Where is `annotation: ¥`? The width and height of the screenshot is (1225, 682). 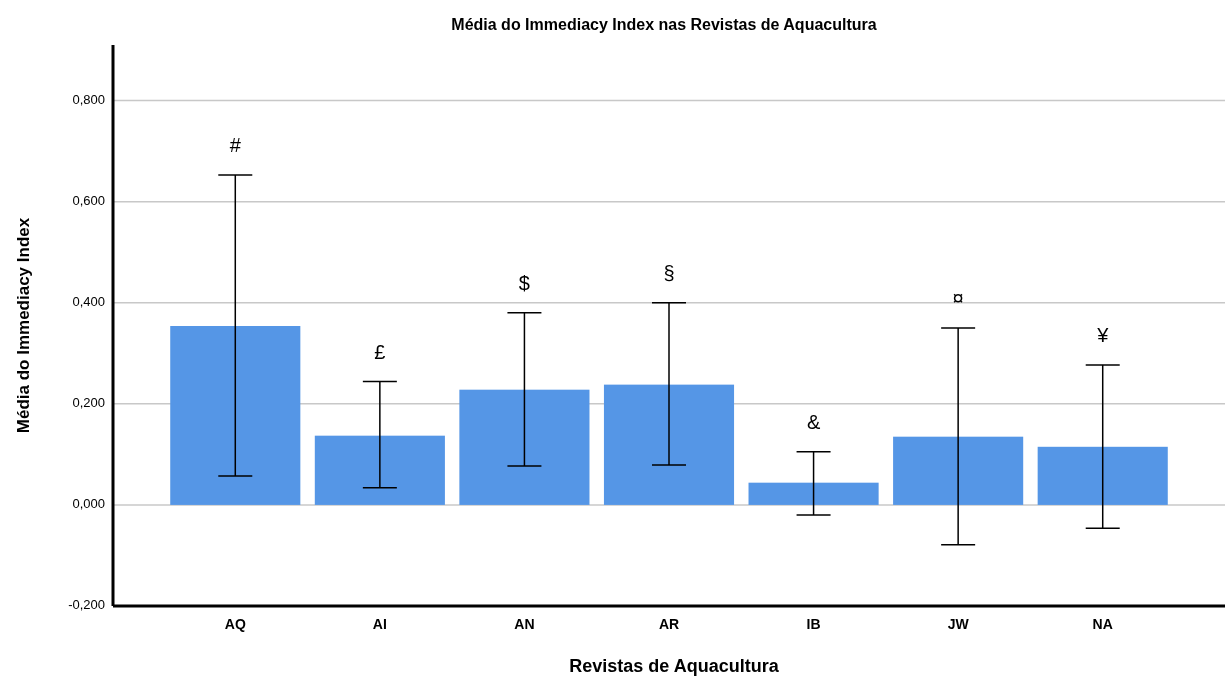
annotation: ¥ is located at coordinates (1103, 335).